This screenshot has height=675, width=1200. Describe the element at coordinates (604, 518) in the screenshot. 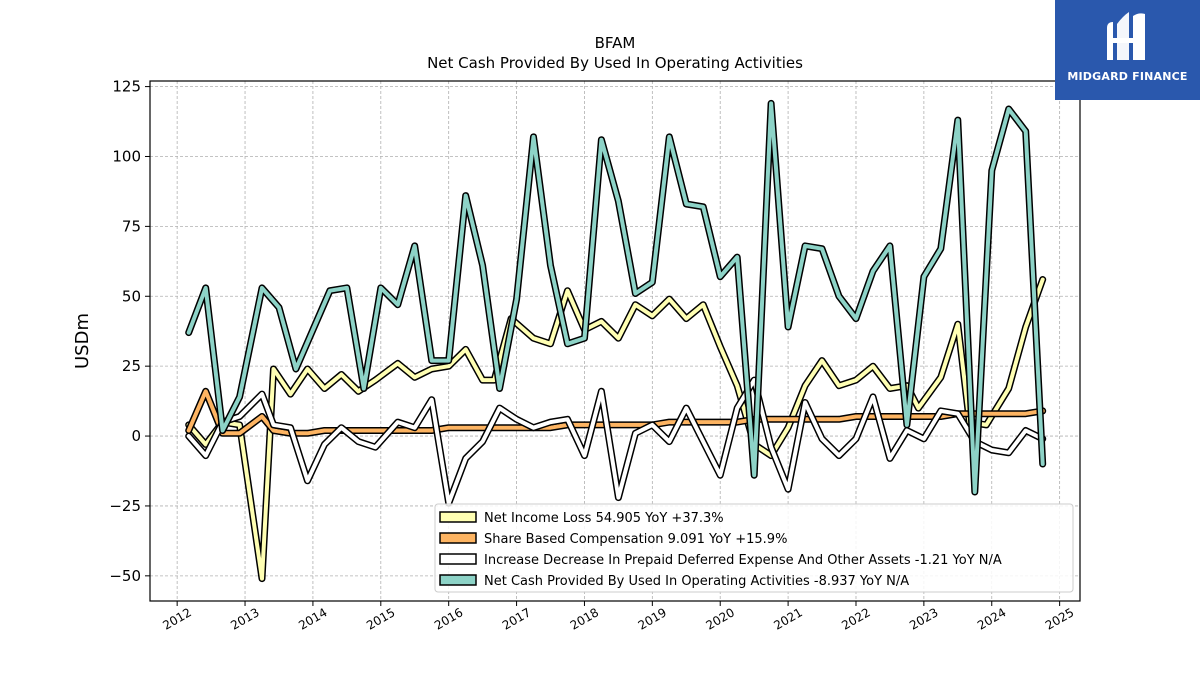

I see `legend-label: Net Income Loss 54.905 YoY +37.3%` at that location.